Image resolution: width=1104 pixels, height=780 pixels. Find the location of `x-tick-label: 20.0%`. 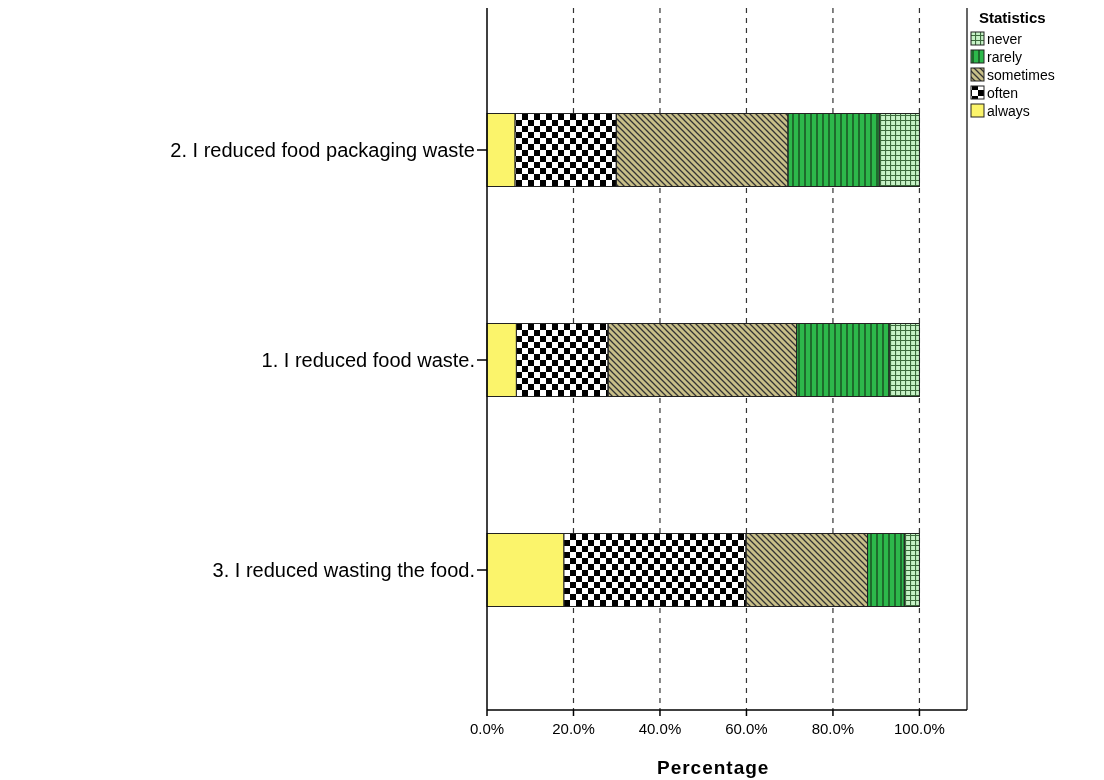

x-tick-label: 20.0% is located at coordinates (573, 728).